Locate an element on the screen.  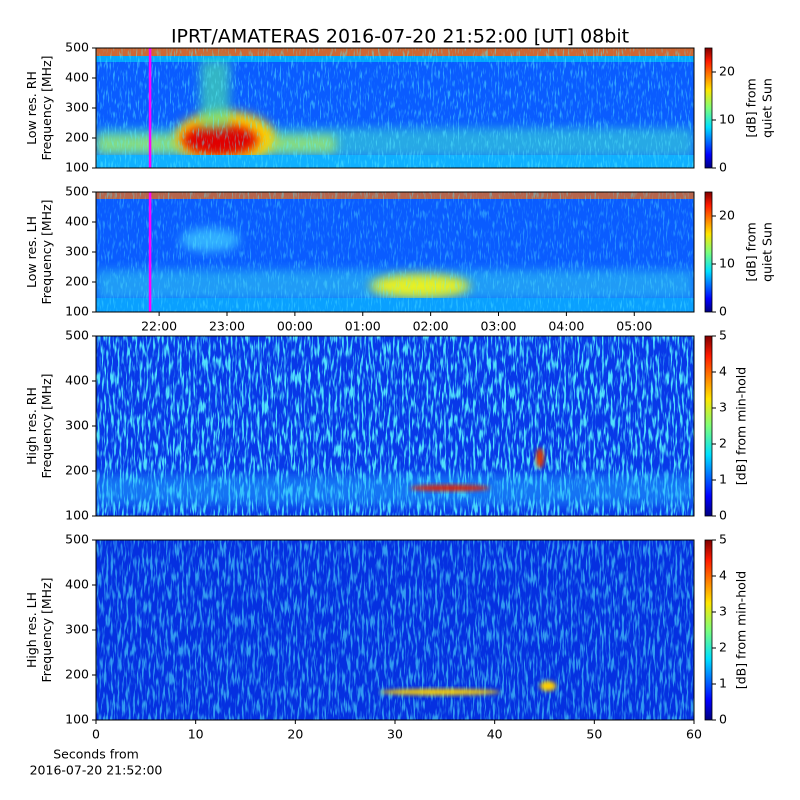
y-axis-label: High res. LH is located at coordinates (31, 630).